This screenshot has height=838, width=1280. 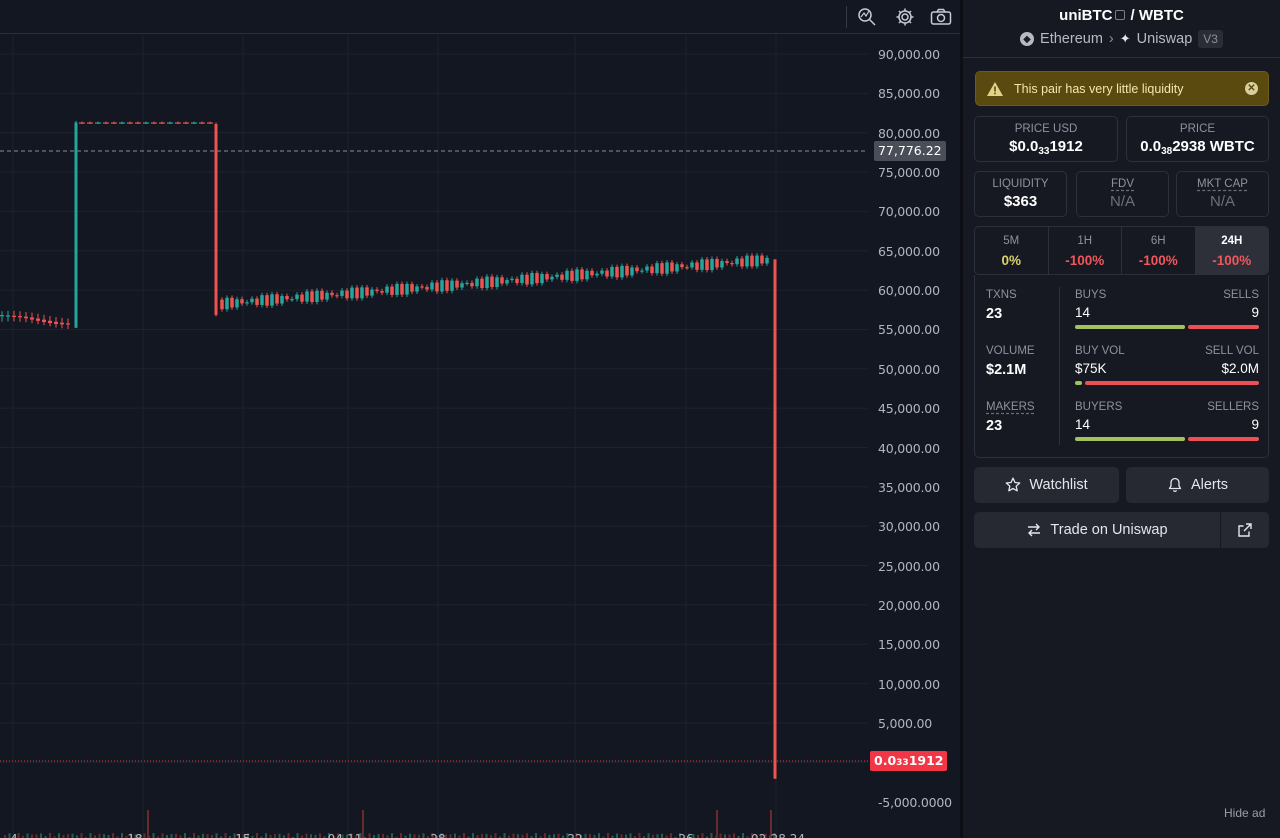 I want to click on tab-1h: 1H -100%, so click(x=1085, y=250).